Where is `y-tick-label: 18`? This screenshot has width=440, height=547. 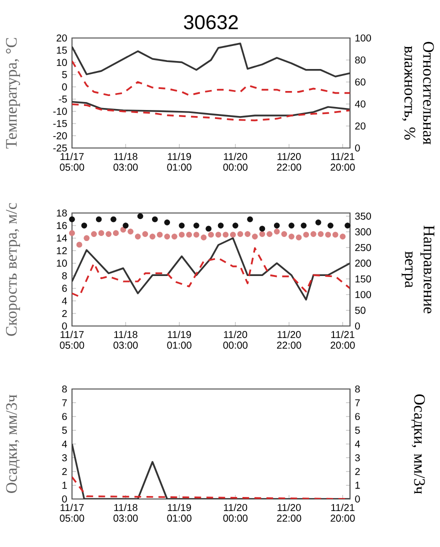
y-tick-label: 18 is located at coordinates (61, 213).